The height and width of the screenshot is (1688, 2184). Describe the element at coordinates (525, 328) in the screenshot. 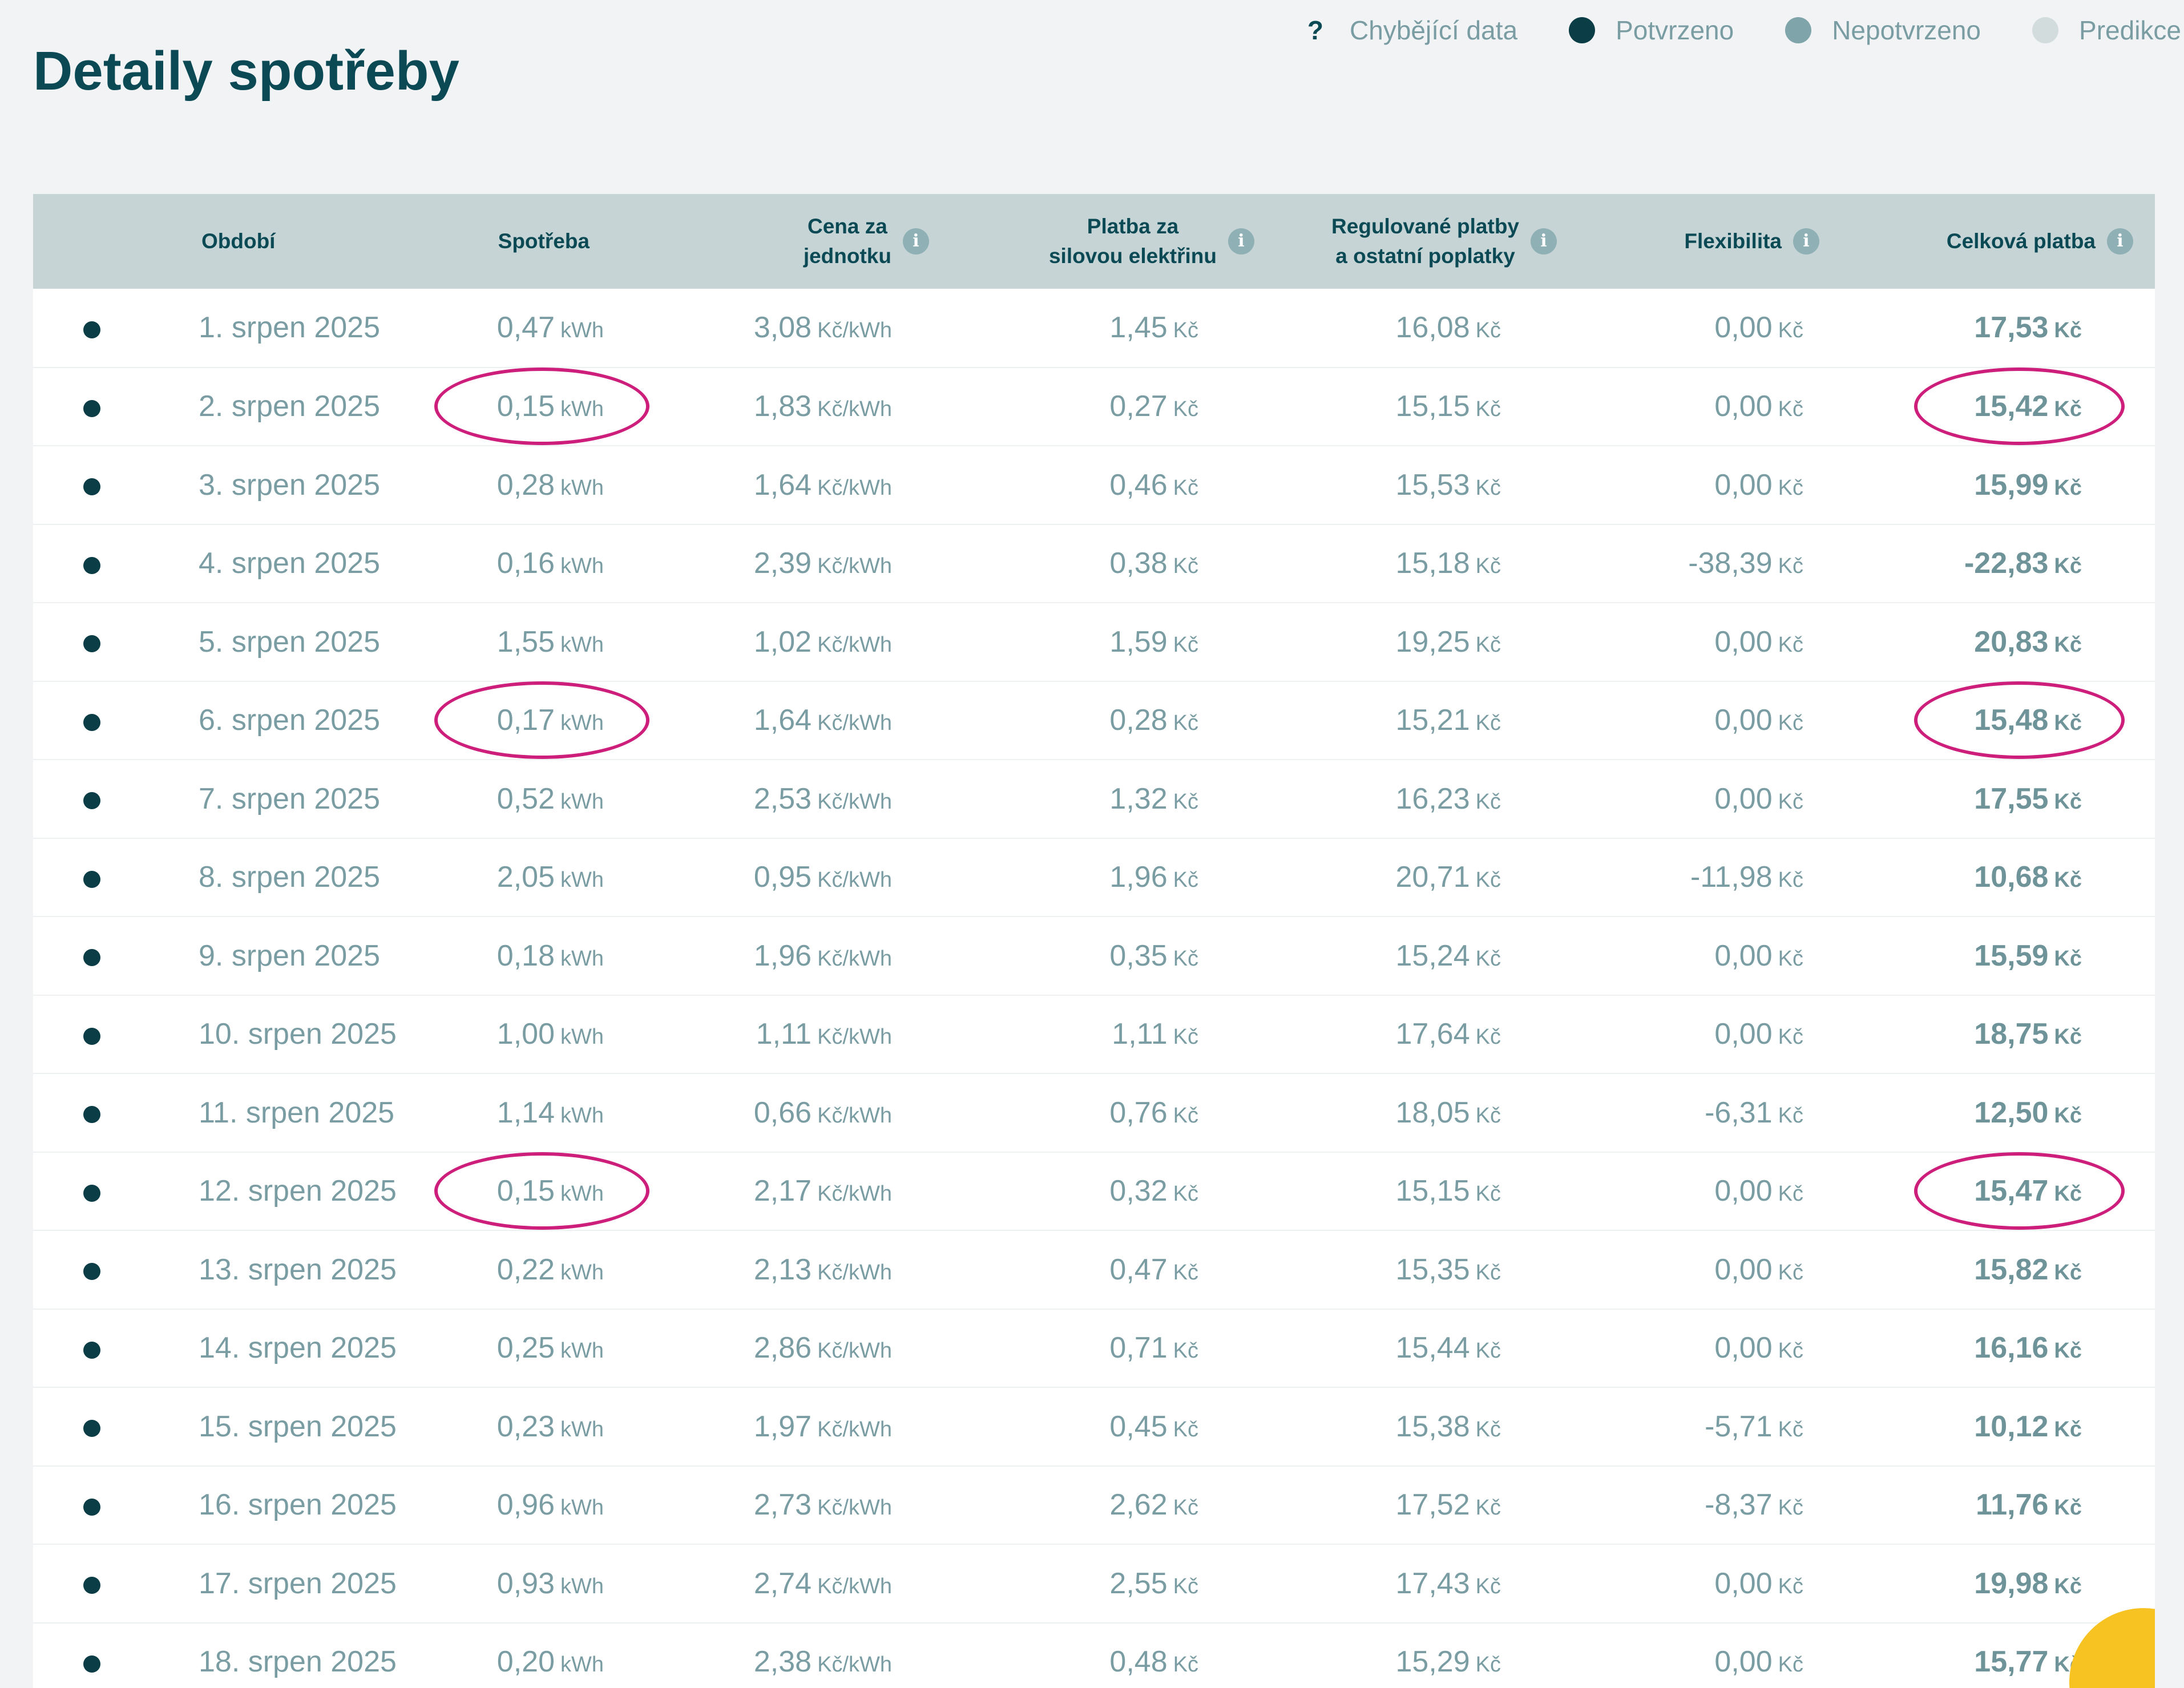

I see `consumption-number: 0,47` at that location.